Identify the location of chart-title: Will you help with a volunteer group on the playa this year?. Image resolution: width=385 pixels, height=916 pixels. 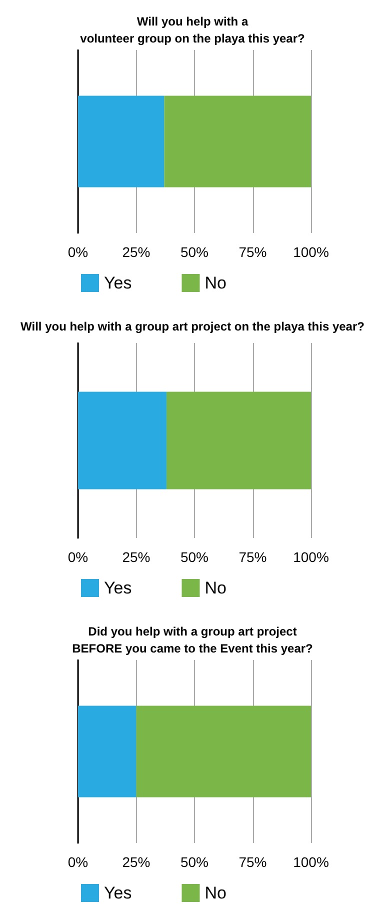
(192, 30).